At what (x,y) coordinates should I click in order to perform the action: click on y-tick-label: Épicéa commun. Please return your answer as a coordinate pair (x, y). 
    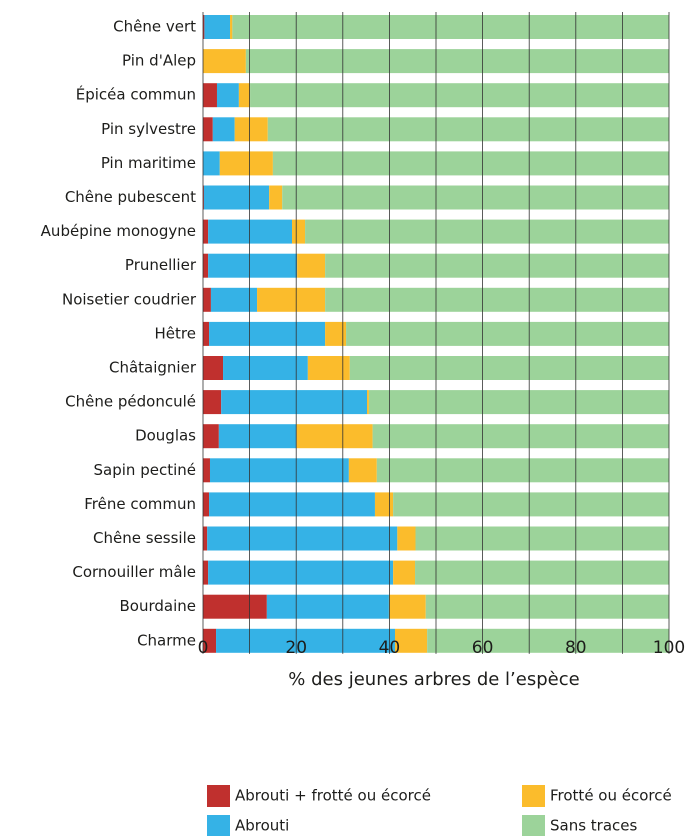
    Looking at the image, I should click on (136, 94).